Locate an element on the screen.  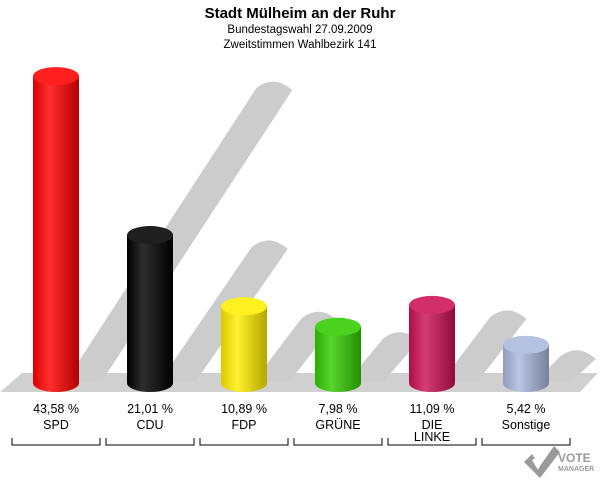
vote-manager-logo: VOTE MANAGER is located at coordinates (559, 462).